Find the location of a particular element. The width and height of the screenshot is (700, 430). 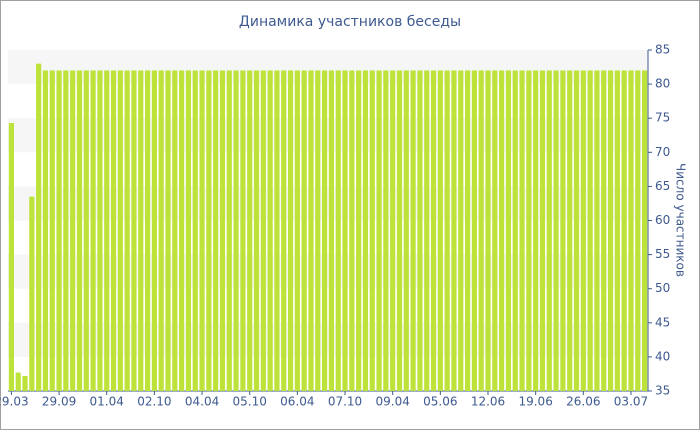

x-tick-label: 29.09 is located at coordinates (59, 402).